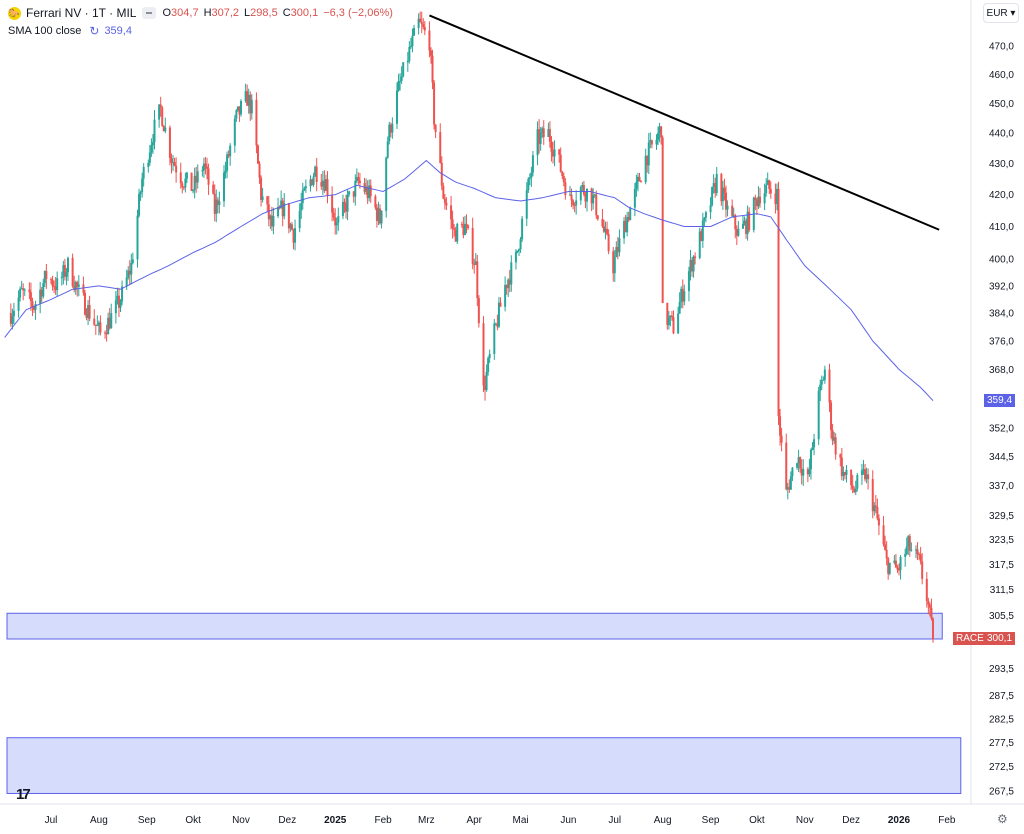 This screenshot has width=1024, height=834. Describe the element at coordinates (1001, 47) in the screenshot. I see `price-tick-label: 470,0` at that location.